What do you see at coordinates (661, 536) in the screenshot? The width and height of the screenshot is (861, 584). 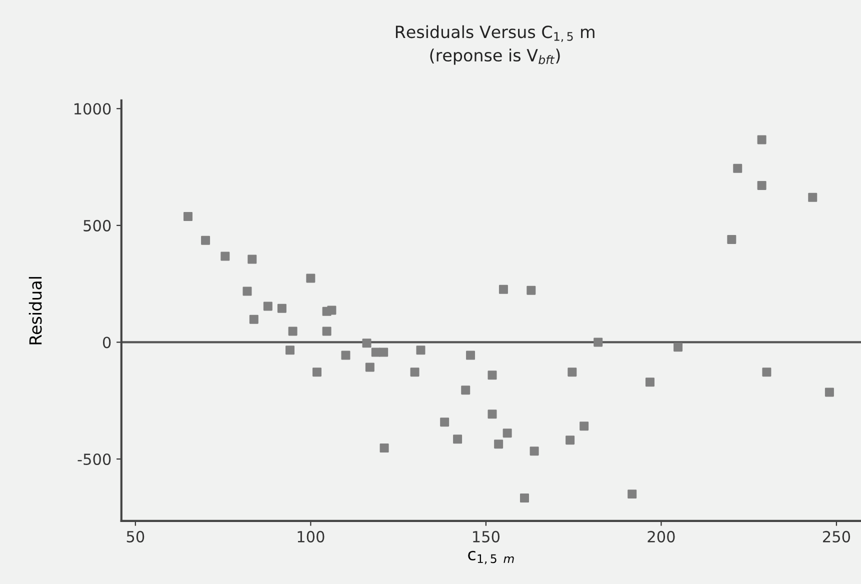 I see `x-tick-label: 200` at bounding box center [661, 536].